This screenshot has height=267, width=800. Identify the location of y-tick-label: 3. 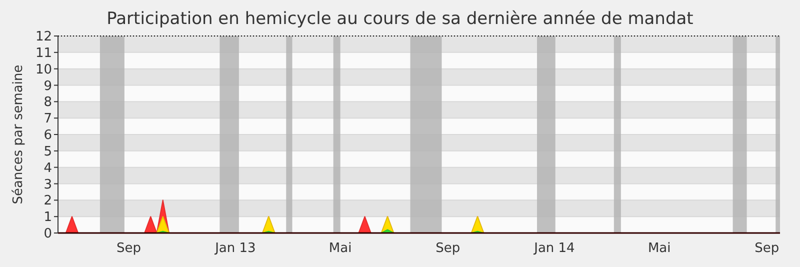
(48, 184).